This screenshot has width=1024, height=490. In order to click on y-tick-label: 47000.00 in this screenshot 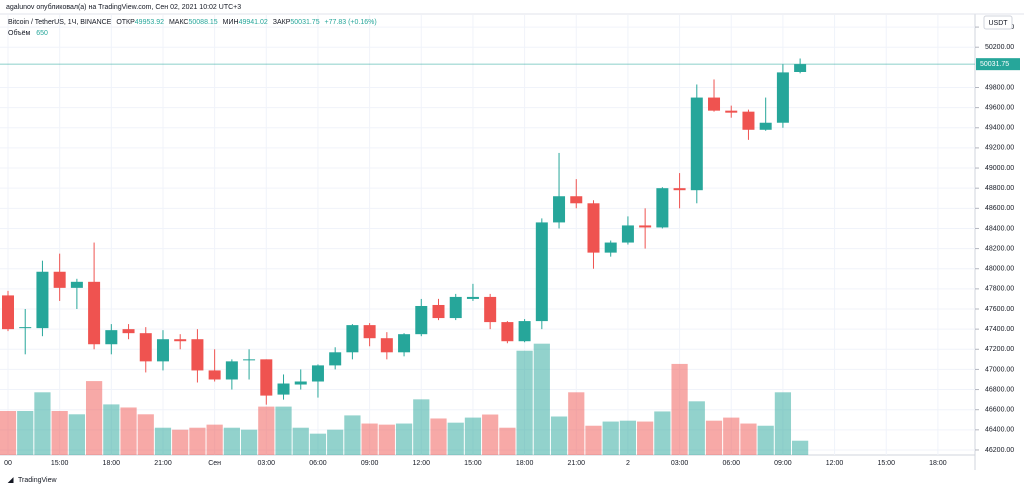, I will do `click(999, 369)`.